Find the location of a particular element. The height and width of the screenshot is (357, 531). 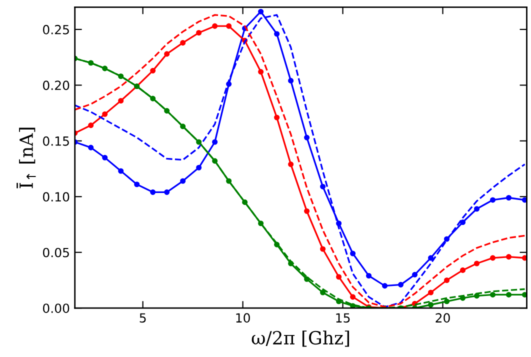

x-tick-label: 5 is located at coordinates (143, 318).